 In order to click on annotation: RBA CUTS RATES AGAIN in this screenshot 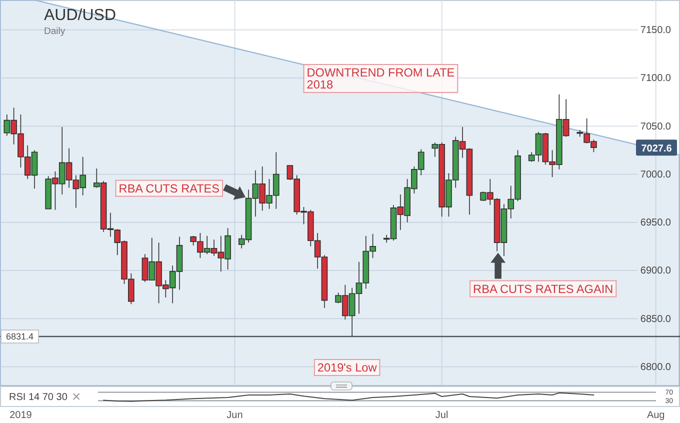, I will do `click(543, 289)`.